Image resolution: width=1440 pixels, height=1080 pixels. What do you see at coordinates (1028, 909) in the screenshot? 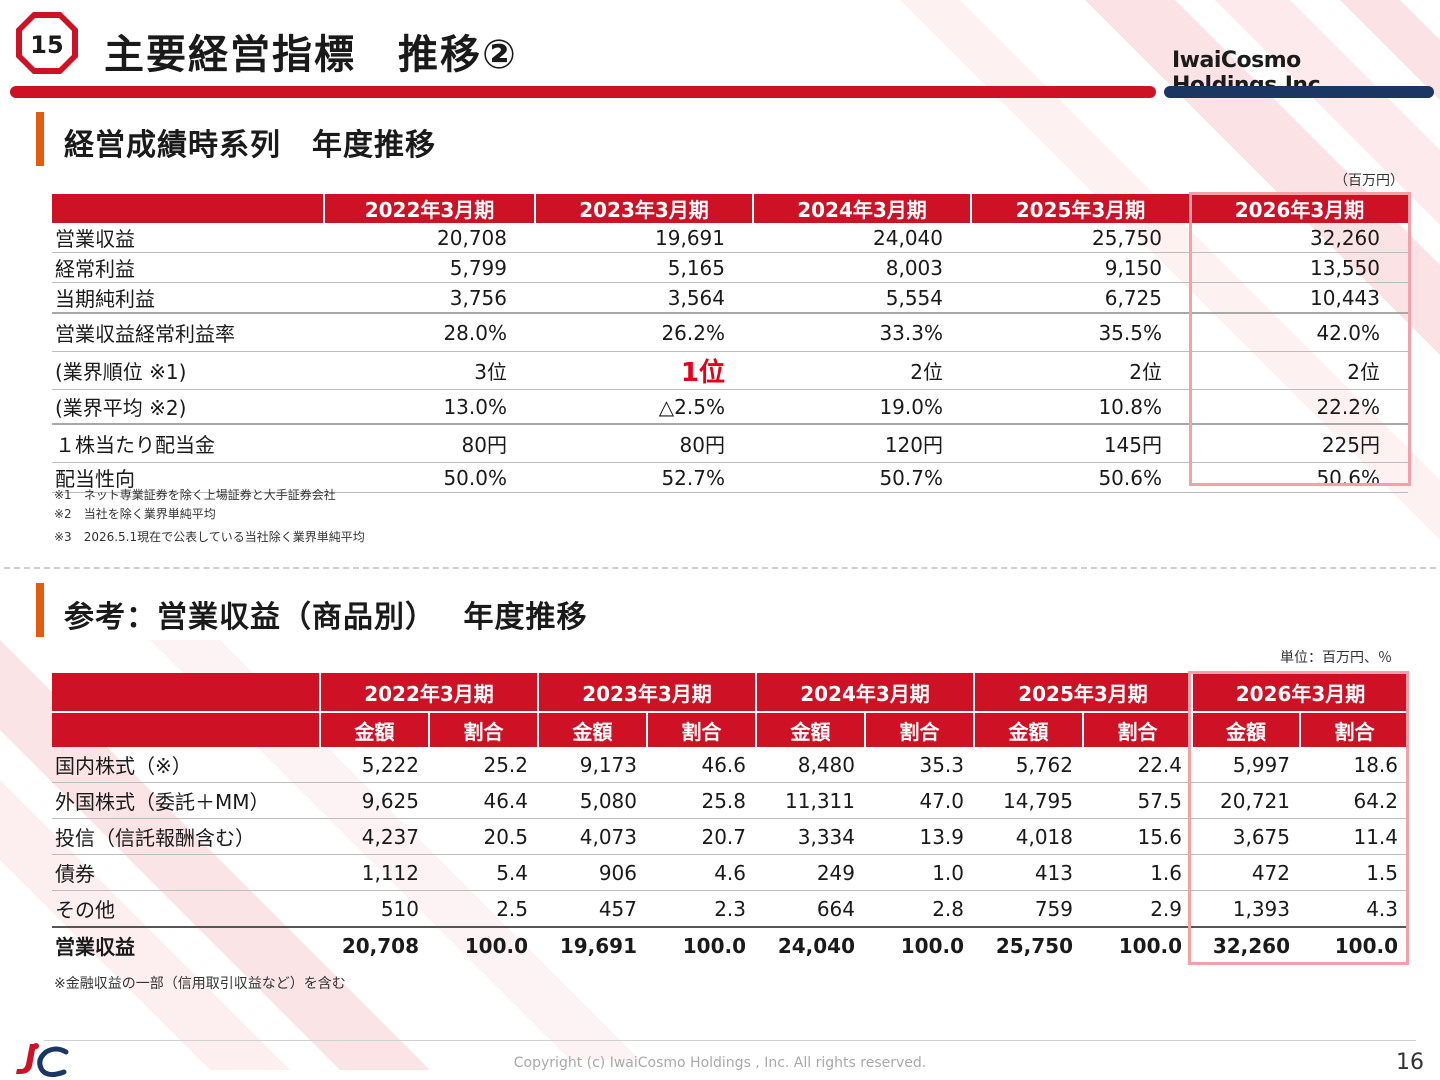
I see `table-cell: 759` at bounding box center [1028, 909].